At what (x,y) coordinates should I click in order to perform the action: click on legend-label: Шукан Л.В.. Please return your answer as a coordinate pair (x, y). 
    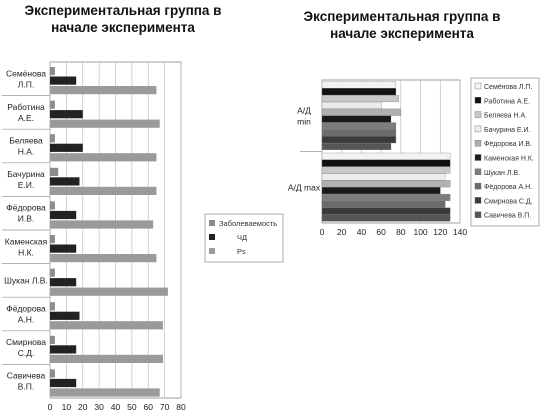
    Looking at the image, I should click on (502, 173).